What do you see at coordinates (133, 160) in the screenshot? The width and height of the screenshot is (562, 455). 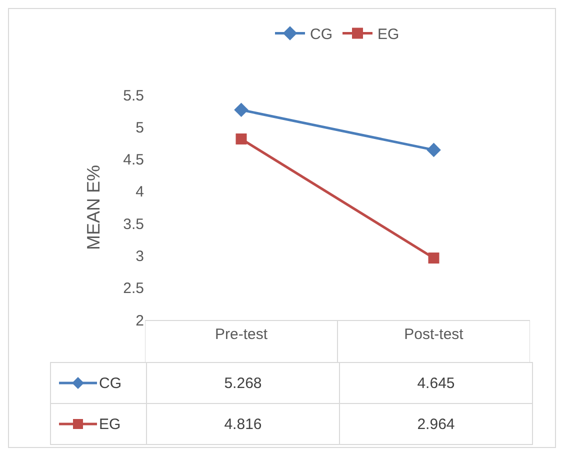 I see `y-tick-label: 4.5` at bounding box center [133, 160].